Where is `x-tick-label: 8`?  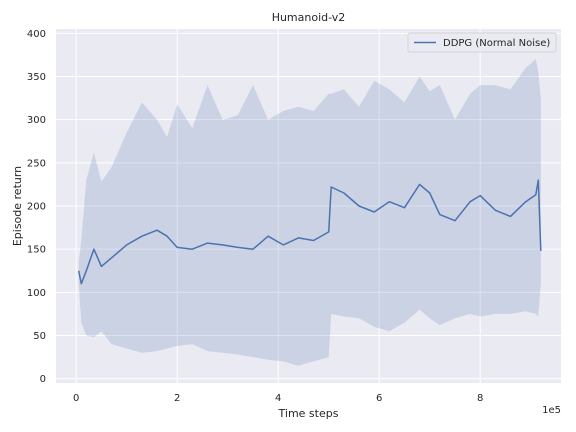
x-tick-label: 8 is located at coordinates (480, 398).